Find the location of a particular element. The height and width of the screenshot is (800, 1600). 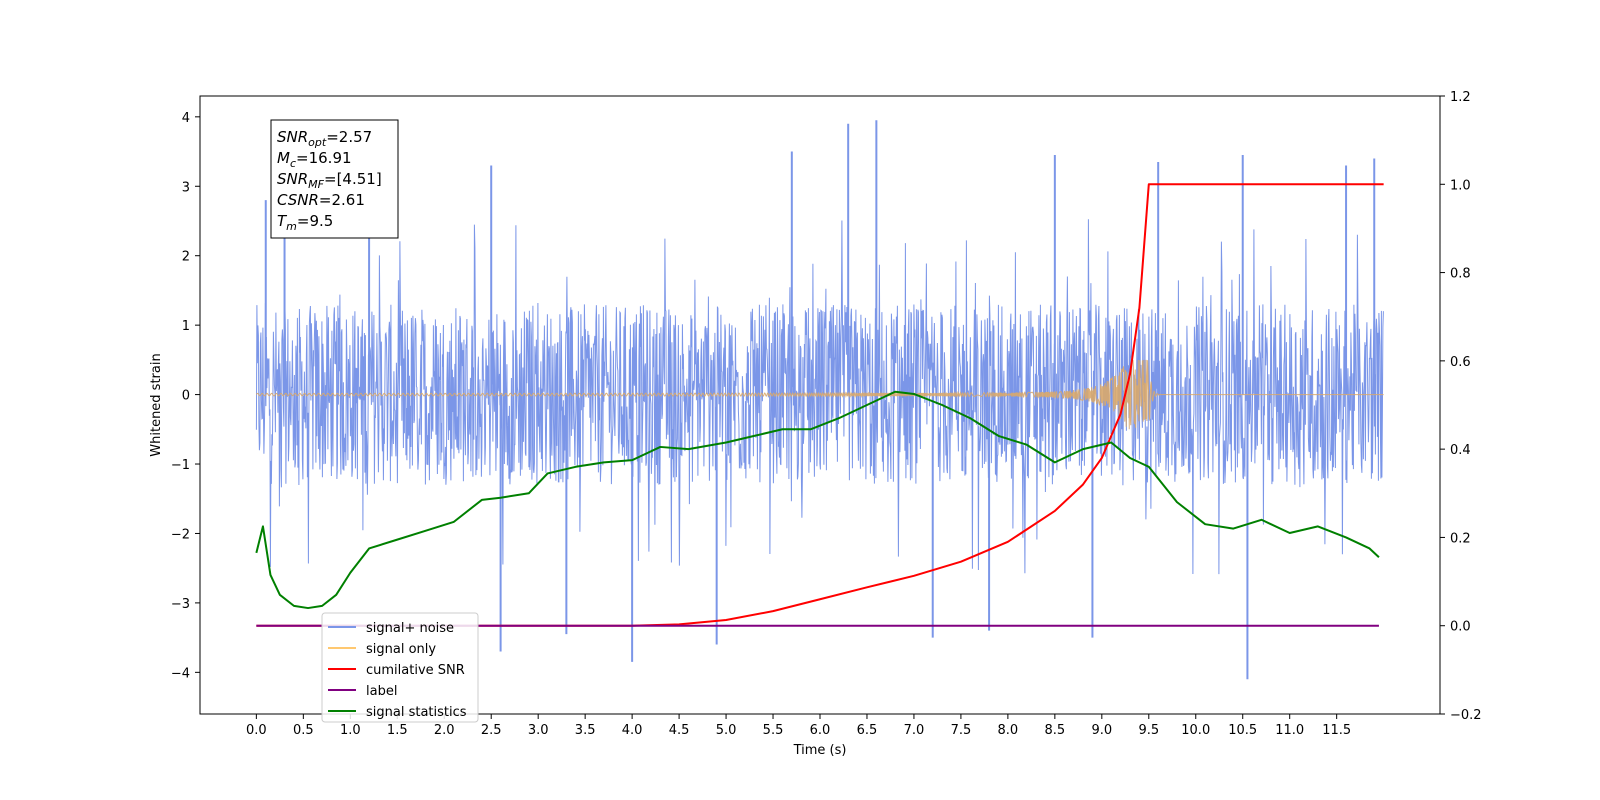

y-tick-label: −1 is located at coordinates (180, 465).